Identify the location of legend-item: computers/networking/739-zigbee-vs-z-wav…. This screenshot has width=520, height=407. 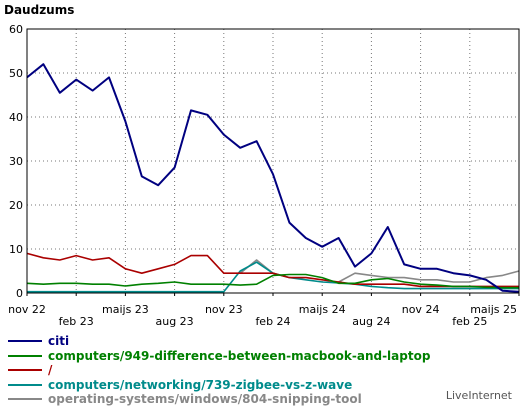
(219, 385).